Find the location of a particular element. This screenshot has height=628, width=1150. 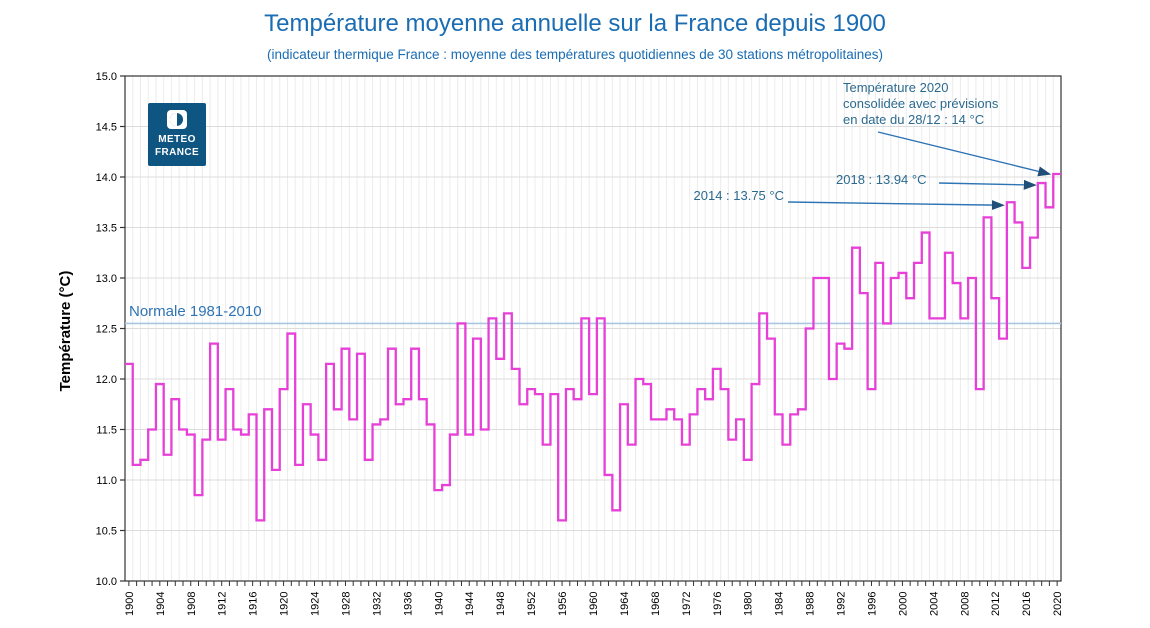

svg-text: 1940 is located at coordinates (439, 604).